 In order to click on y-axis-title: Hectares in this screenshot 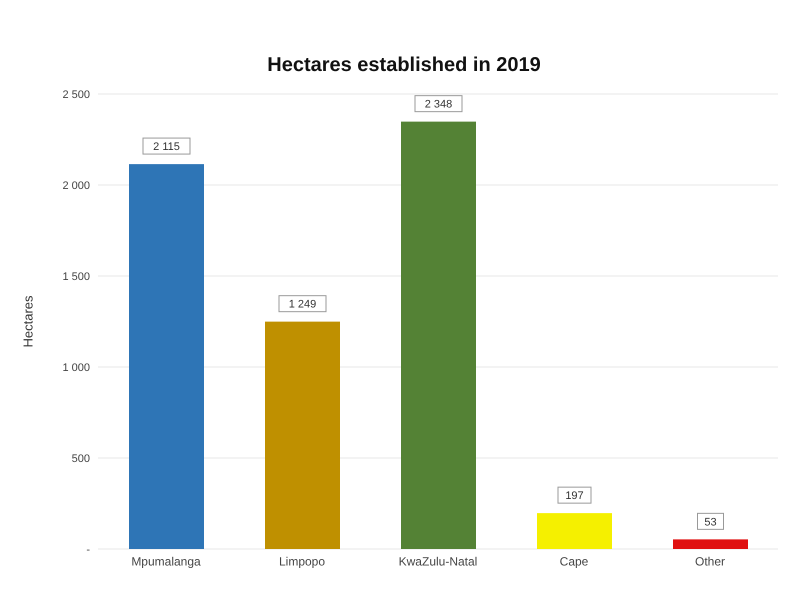, I will do `click(28, 321)`.